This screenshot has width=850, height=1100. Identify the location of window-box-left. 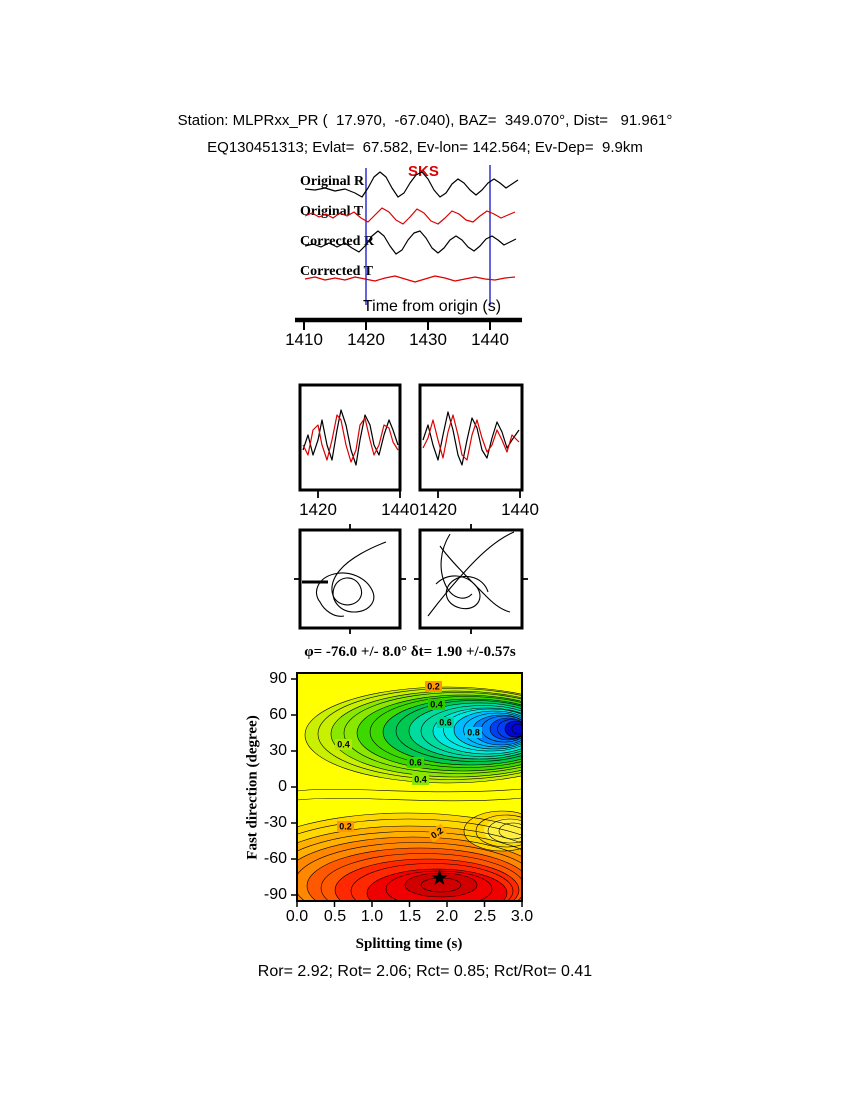
(350, 437).